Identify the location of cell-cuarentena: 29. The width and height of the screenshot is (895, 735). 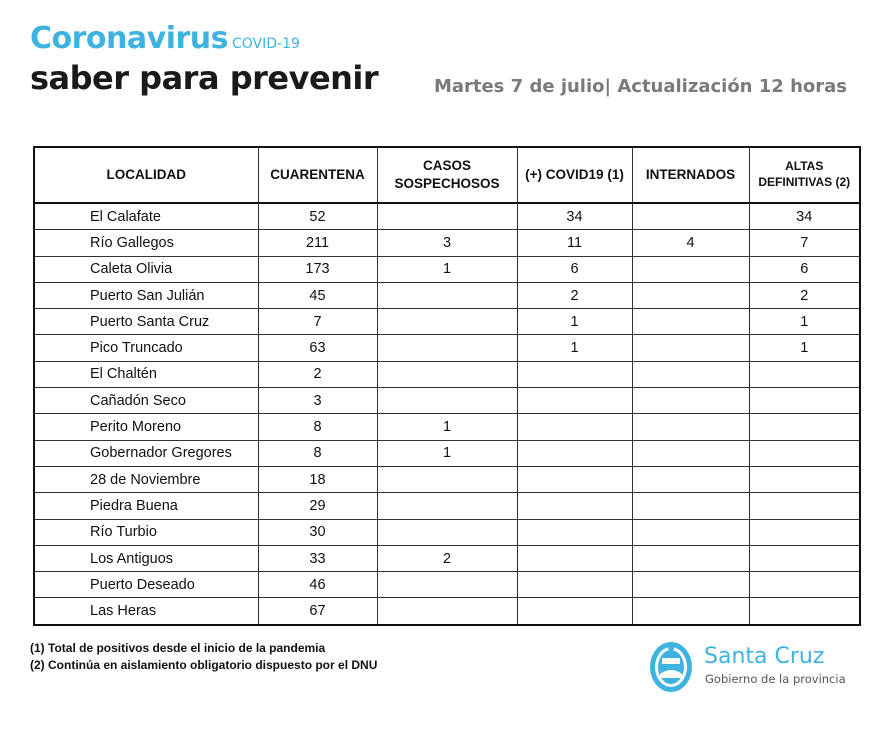
(317, 506).